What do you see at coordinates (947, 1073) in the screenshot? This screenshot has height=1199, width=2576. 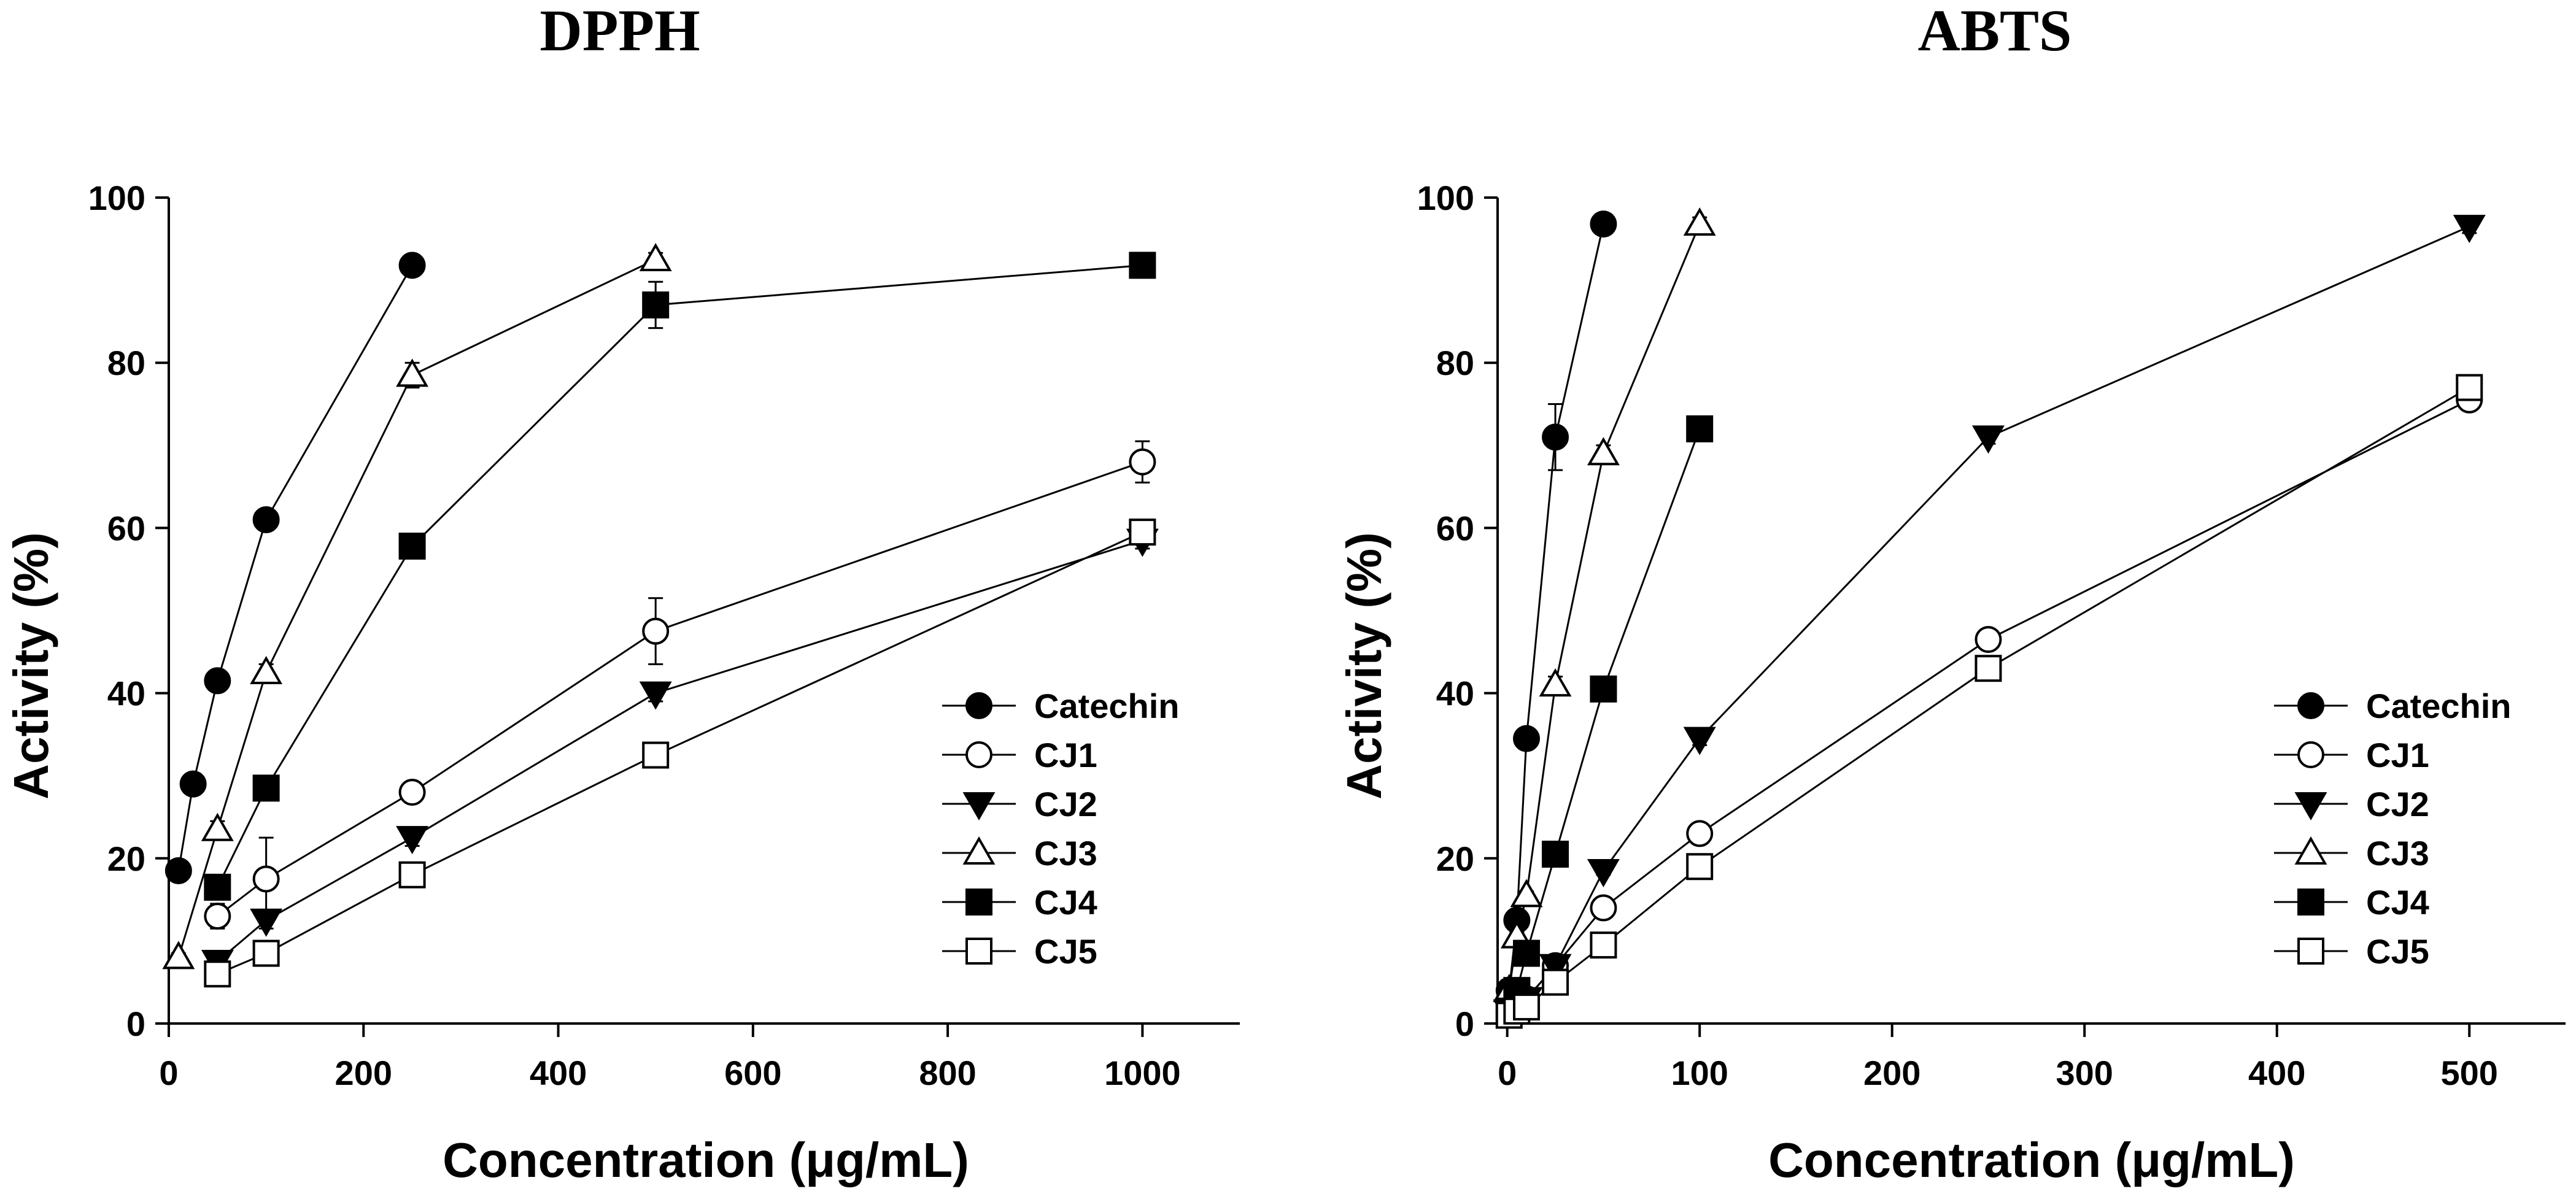 I see `x-tick-label: 800` at bounding box center [947, 1073].